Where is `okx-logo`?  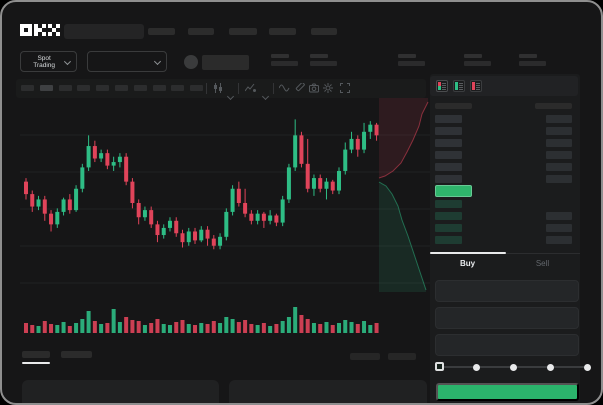
okx-logo is located at coordinates (40, 30).